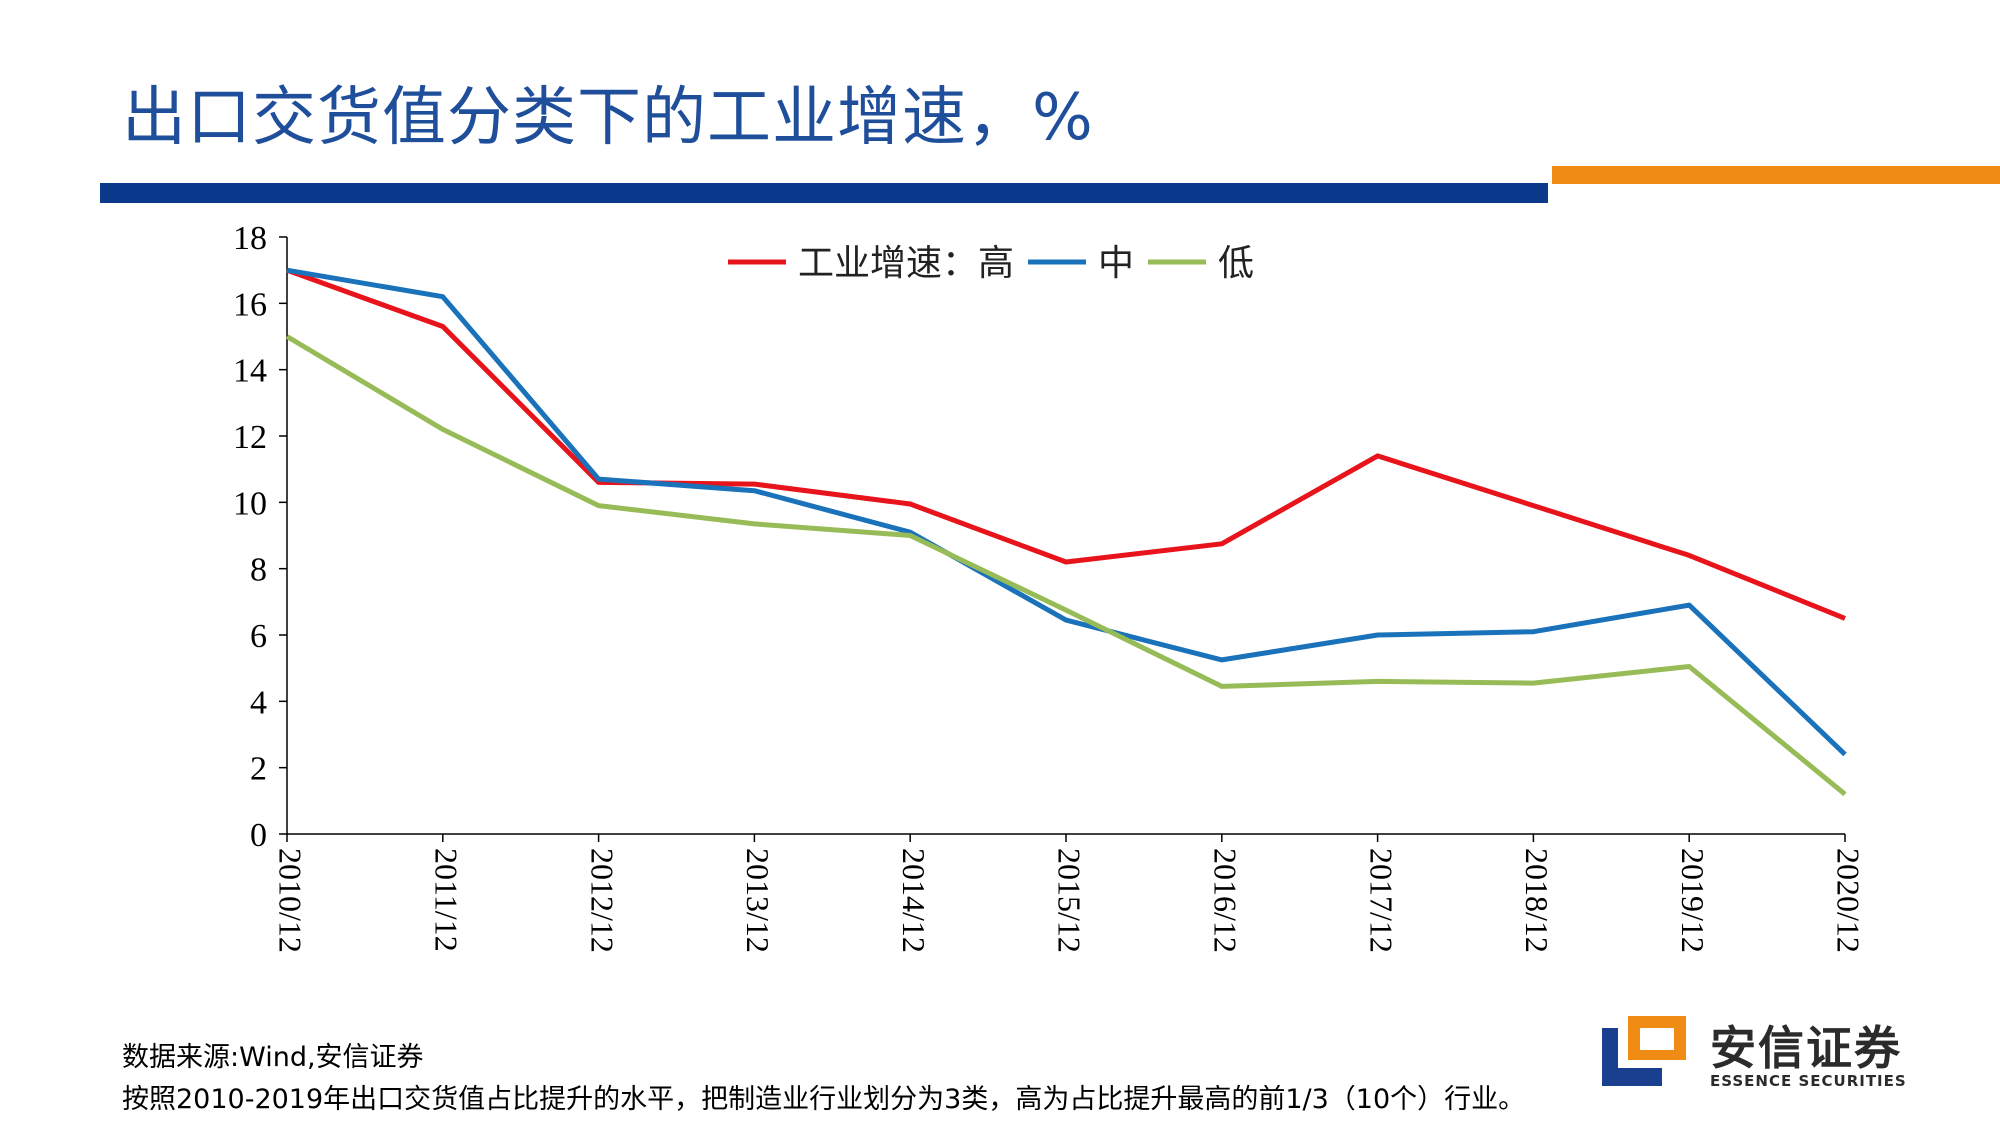 This screenshot has height=1125, width=2000. I want to click on x-tick-label: 2016/12, so click(1225, 900).